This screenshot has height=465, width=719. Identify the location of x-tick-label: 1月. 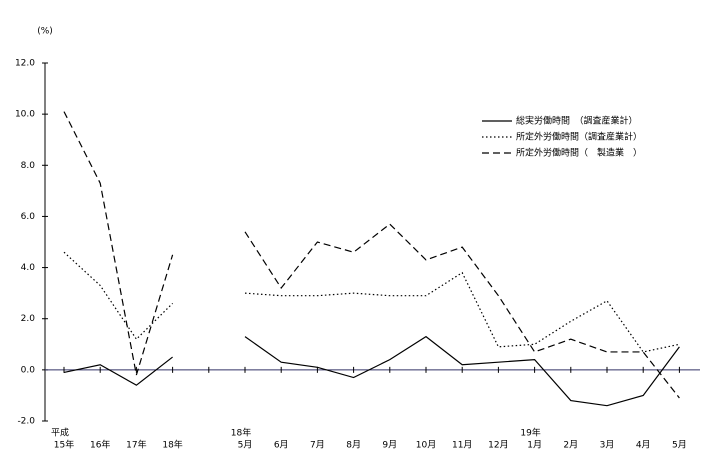
(534, 445).